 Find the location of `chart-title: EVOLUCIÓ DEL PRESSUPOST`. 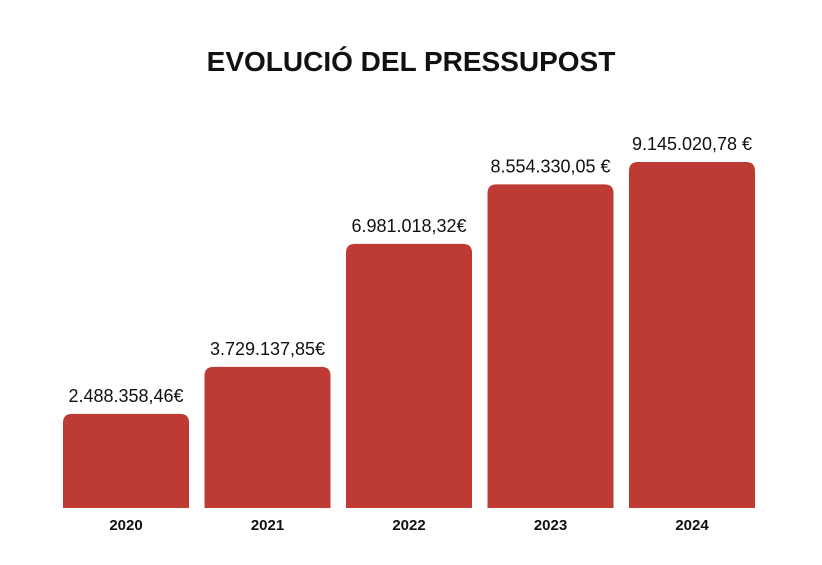

chart-title: EVOLUCIÓ DEL PRESSUPOST is located at coordinates (411, 61).